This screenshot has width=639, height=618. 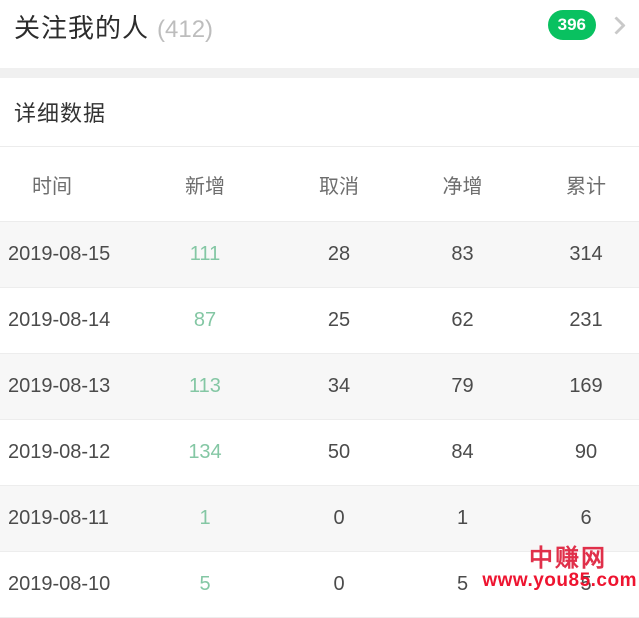 I want to click on cell-date: 2019-08-13, so click(x=59, y=386).